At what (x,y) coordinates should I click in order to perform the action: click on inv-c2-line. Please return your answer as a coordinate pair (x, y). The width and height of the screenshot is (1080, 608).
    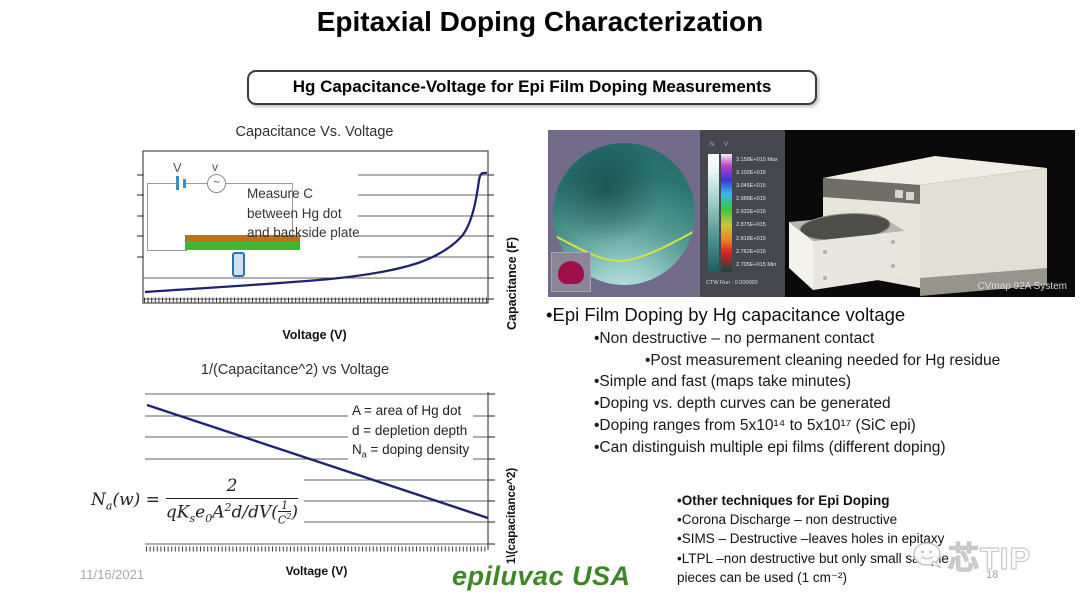
    Looking at the image, I should click on (317, 461).